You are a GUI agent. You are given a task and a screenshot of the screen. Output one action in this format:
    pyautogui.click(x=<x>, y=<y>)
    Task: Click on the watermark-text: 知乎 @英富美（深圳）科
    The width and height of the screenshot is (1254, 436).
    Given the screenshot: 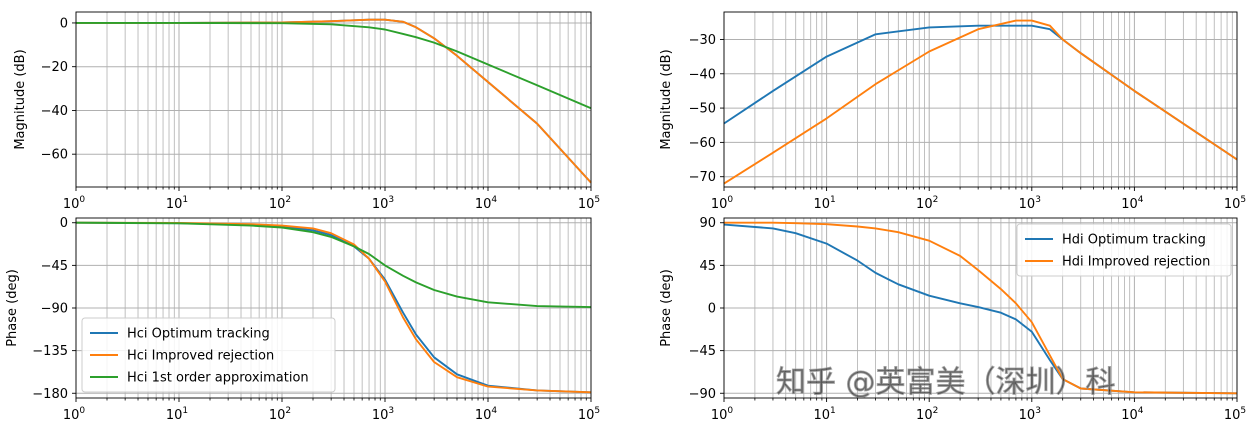 What is the action you would take?
    pyautogui.click(x=946, y=382)
    